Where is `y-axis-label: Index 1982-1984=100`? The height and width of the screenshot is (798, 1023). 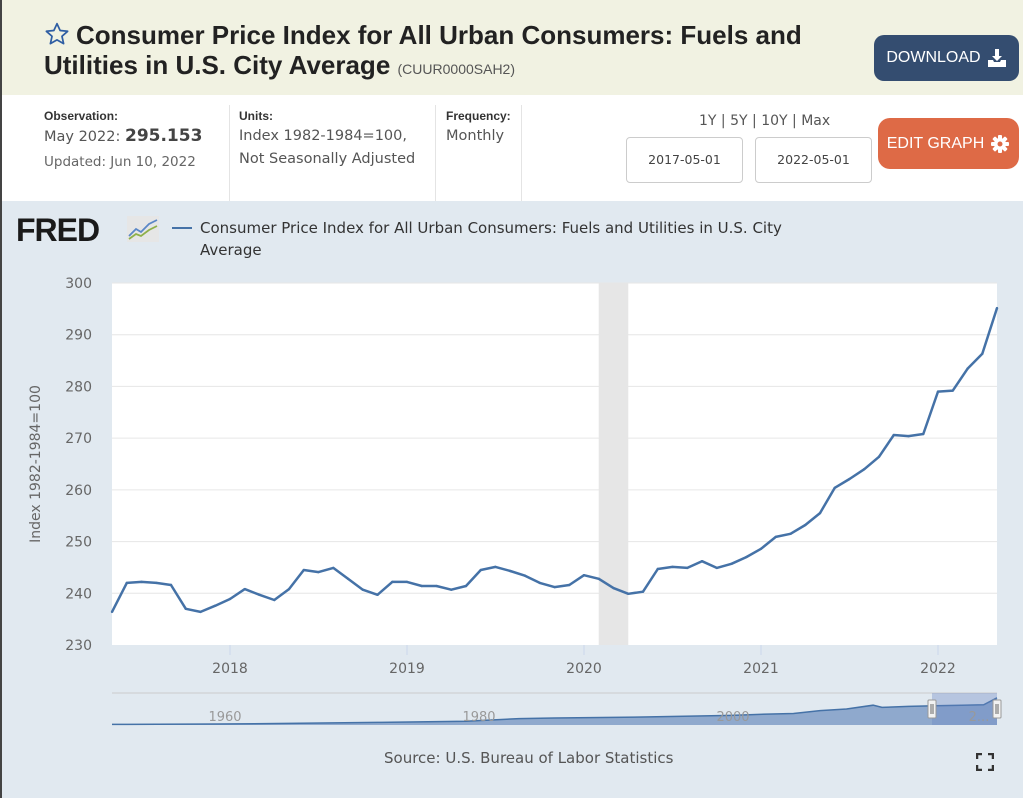
y-axis-label: Index 1982-1984=100 is located at coordinates (36, 464).